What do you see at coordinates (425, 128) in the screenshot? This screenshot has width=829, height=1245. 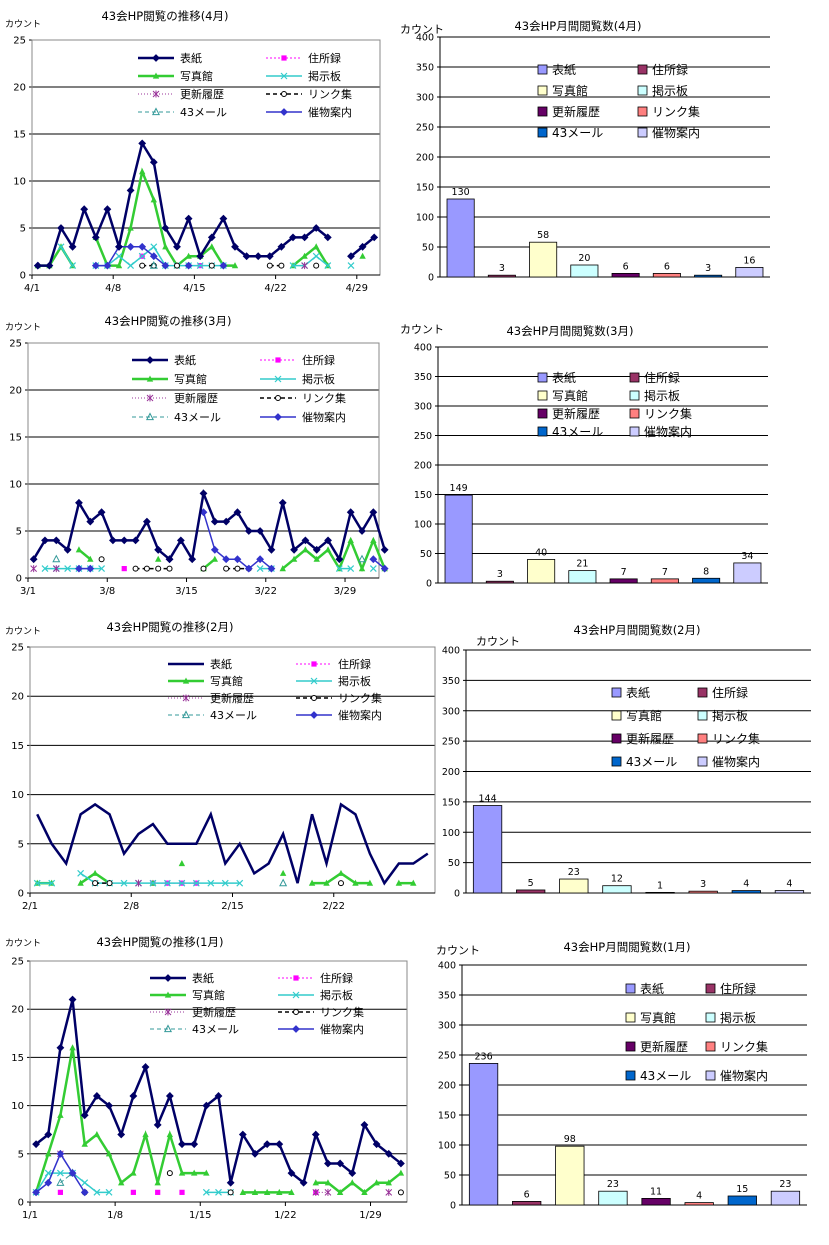 I see `y-tick-label: 250` at bounding box center [425, 128].